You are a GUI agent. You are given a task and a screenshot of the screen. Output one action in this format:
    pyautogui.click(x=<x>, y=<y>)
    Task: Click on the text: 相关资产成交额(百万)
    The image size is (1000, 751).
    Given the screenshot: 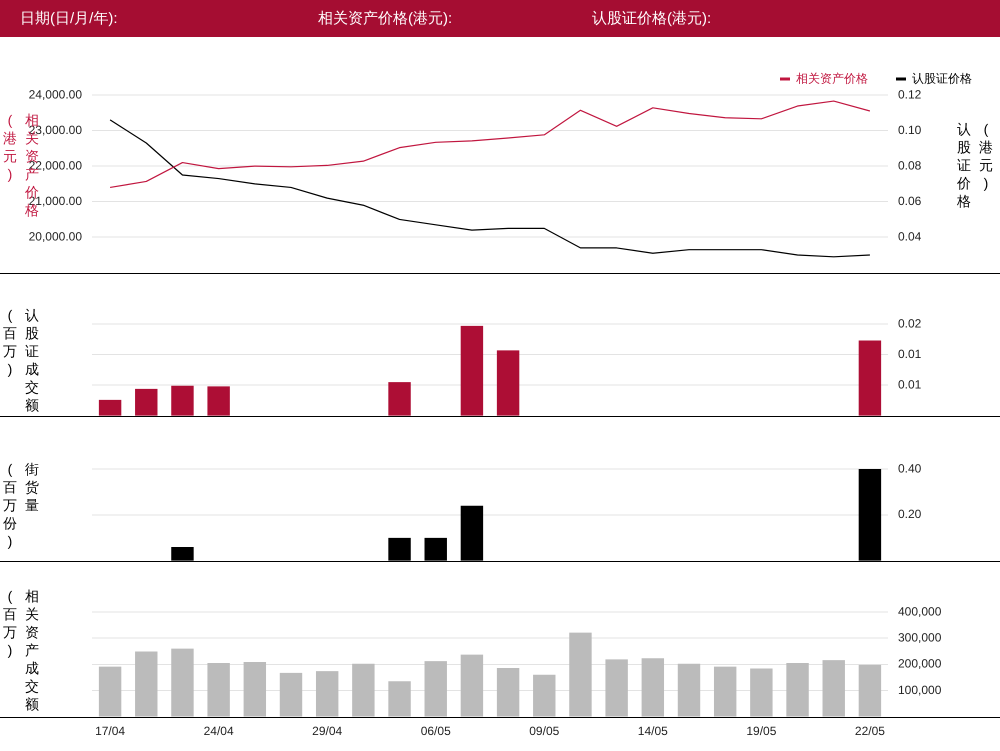 What is the action you would take?
    pyautogui.click(x=21, y=650)
    